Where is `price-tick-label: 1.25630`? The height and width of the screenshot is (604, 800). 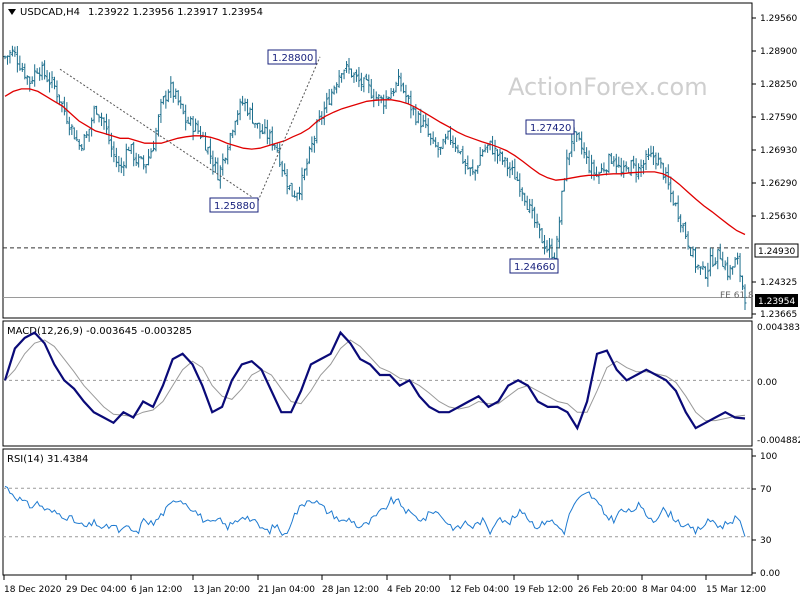
price-tick-label: 1.25630 is located at coordinates (778, 217).